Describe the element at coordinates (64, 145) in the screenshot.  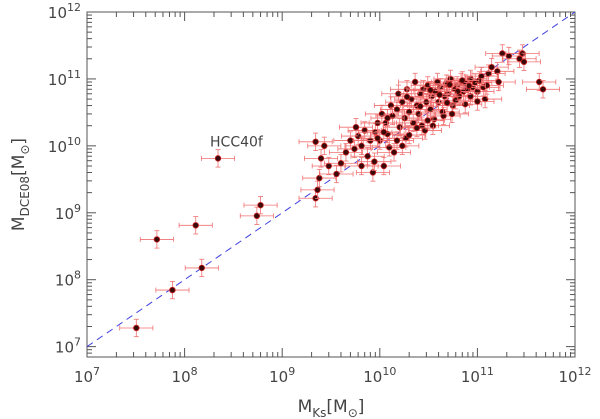
I see `y-tick-label: 1010` at that location.